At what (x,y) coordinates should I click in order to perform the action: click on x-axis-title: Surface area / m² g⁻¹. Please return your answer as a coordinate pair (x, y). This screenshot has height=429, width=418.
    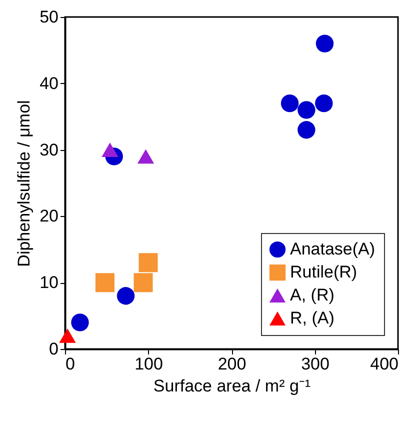
    Looking at the image, I should click on (232, 386).